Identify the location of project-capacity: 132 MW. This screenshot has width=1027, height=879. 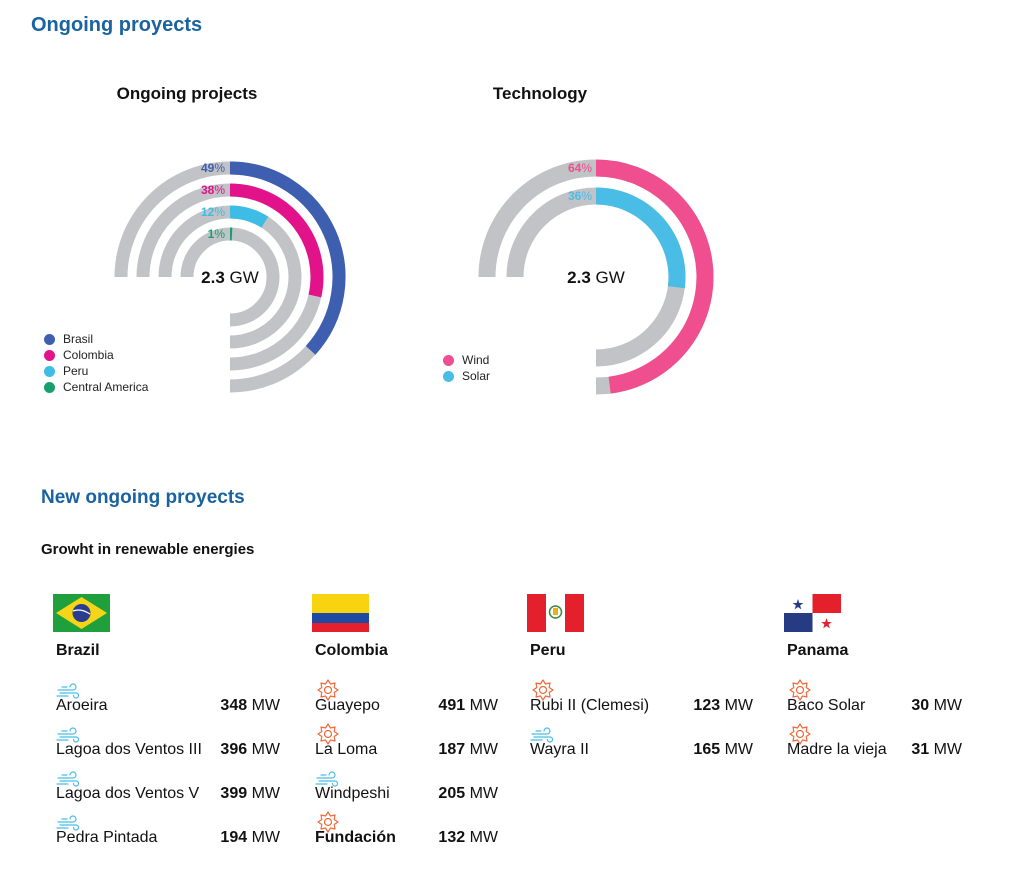
(468, 837).